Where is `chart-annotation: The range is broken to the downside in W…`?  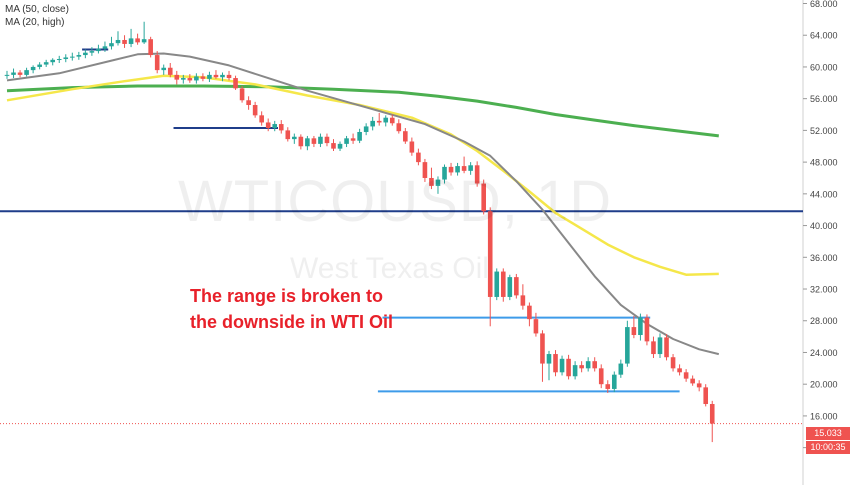 chart-annotation: The range is broken to the downside in W… is located at coordinates (291, 309).